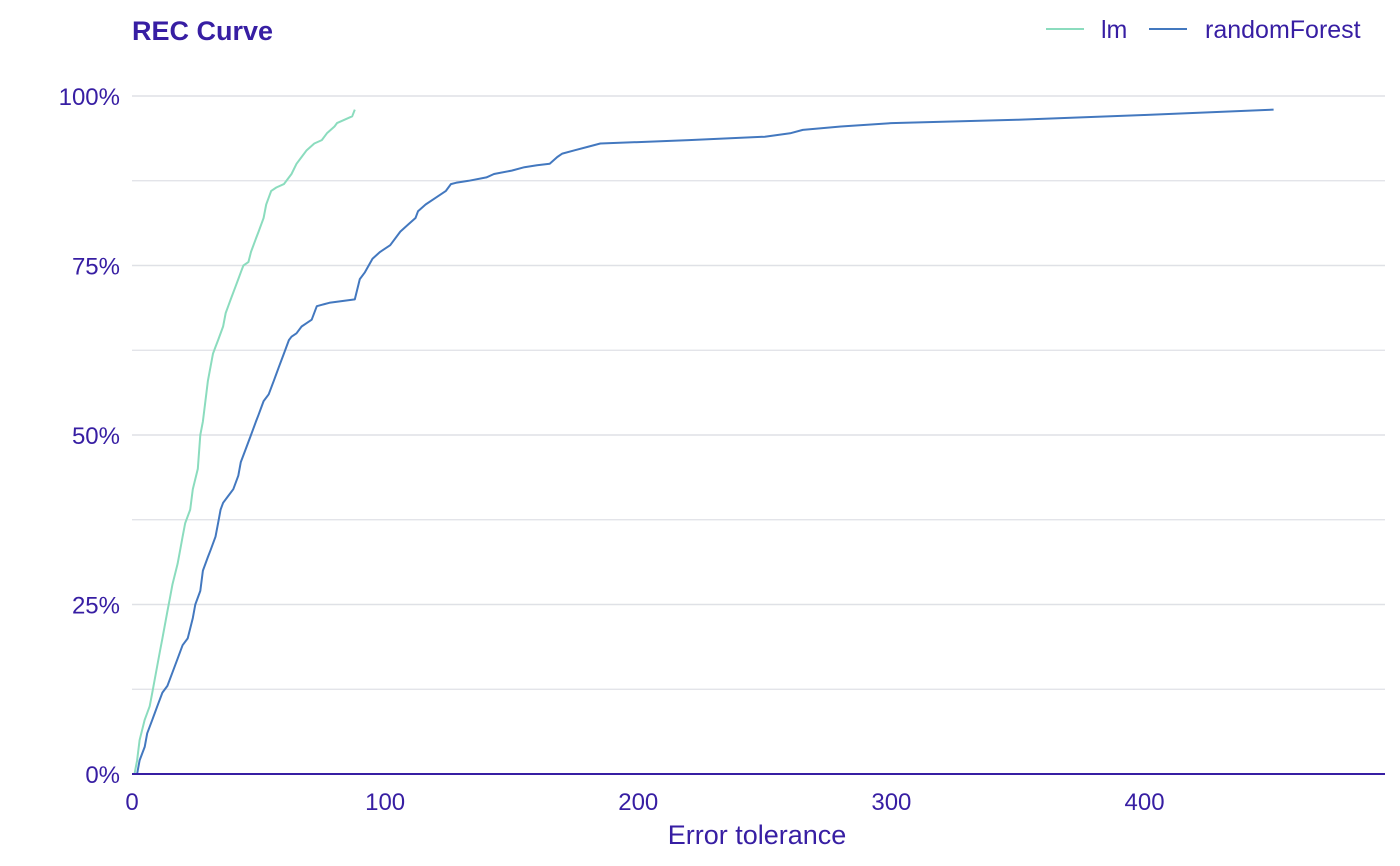 The width and height of the screenshot is (1400, 866). Describe the element at coordinates (1283, 30) in the screenshot. I see `legend-label-randomForest: randomForest` at that location.